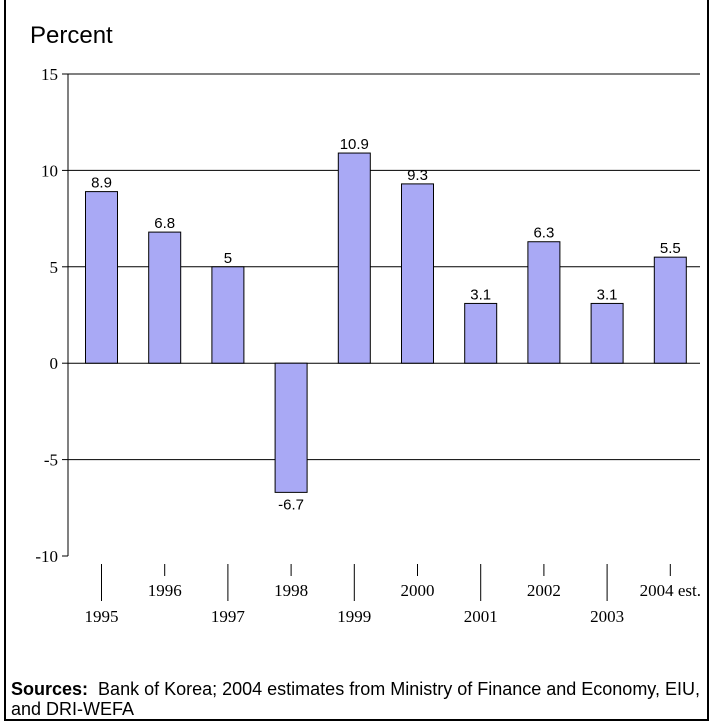 The width and height of the screenshot is (714, 723). I want to click on sources-label: Sources:, so click(50, 689).